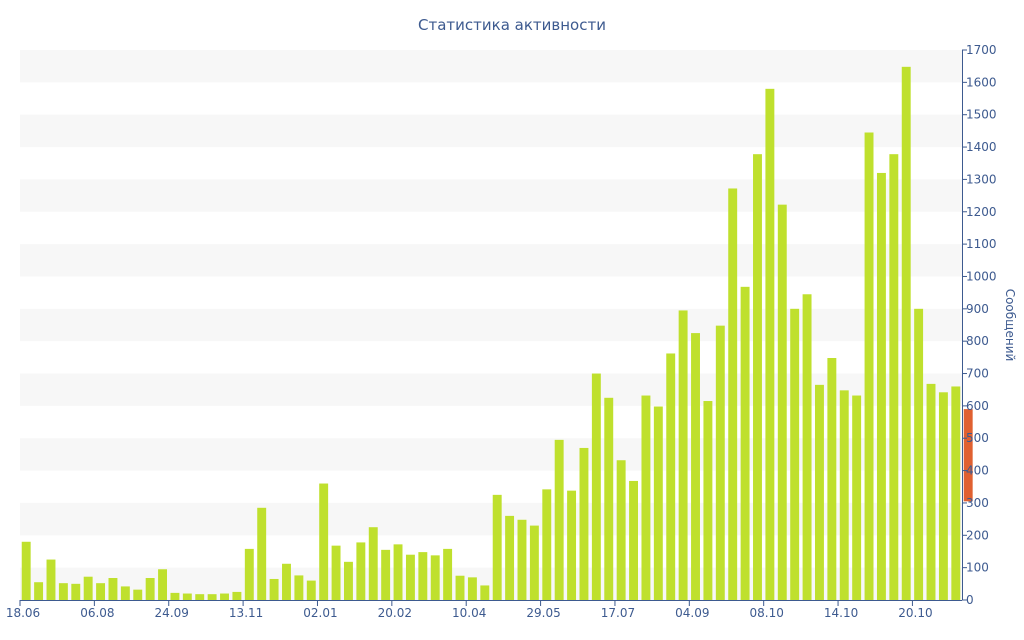 The width and height of the screenshot is (1024, 640). What do you see at coordinates (977, 471) in the screenshot?
I see `y-tick-label: 400` at bounding box center [977, 471].